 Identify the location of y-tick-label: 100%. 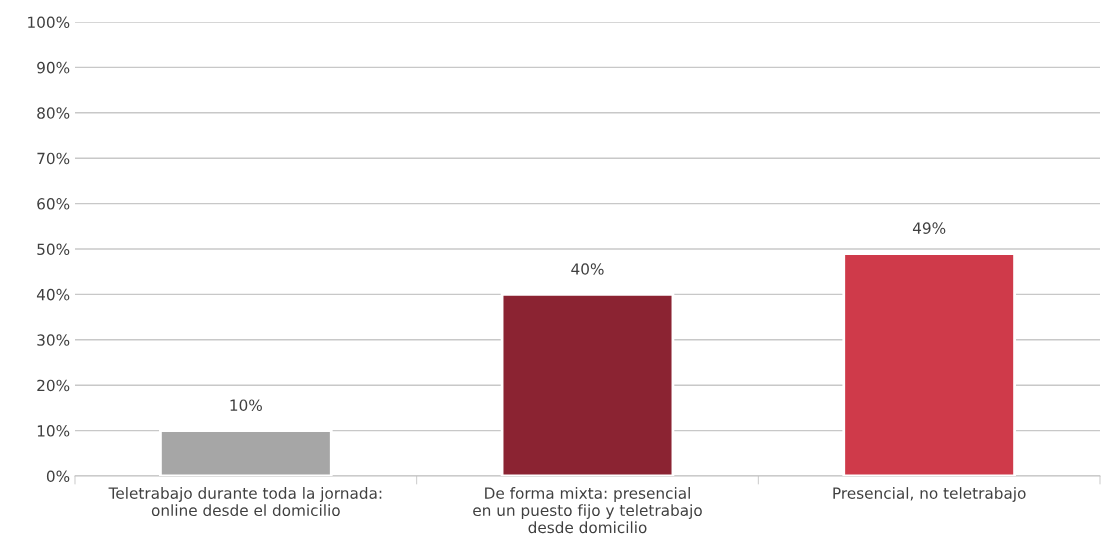
(49, 22).